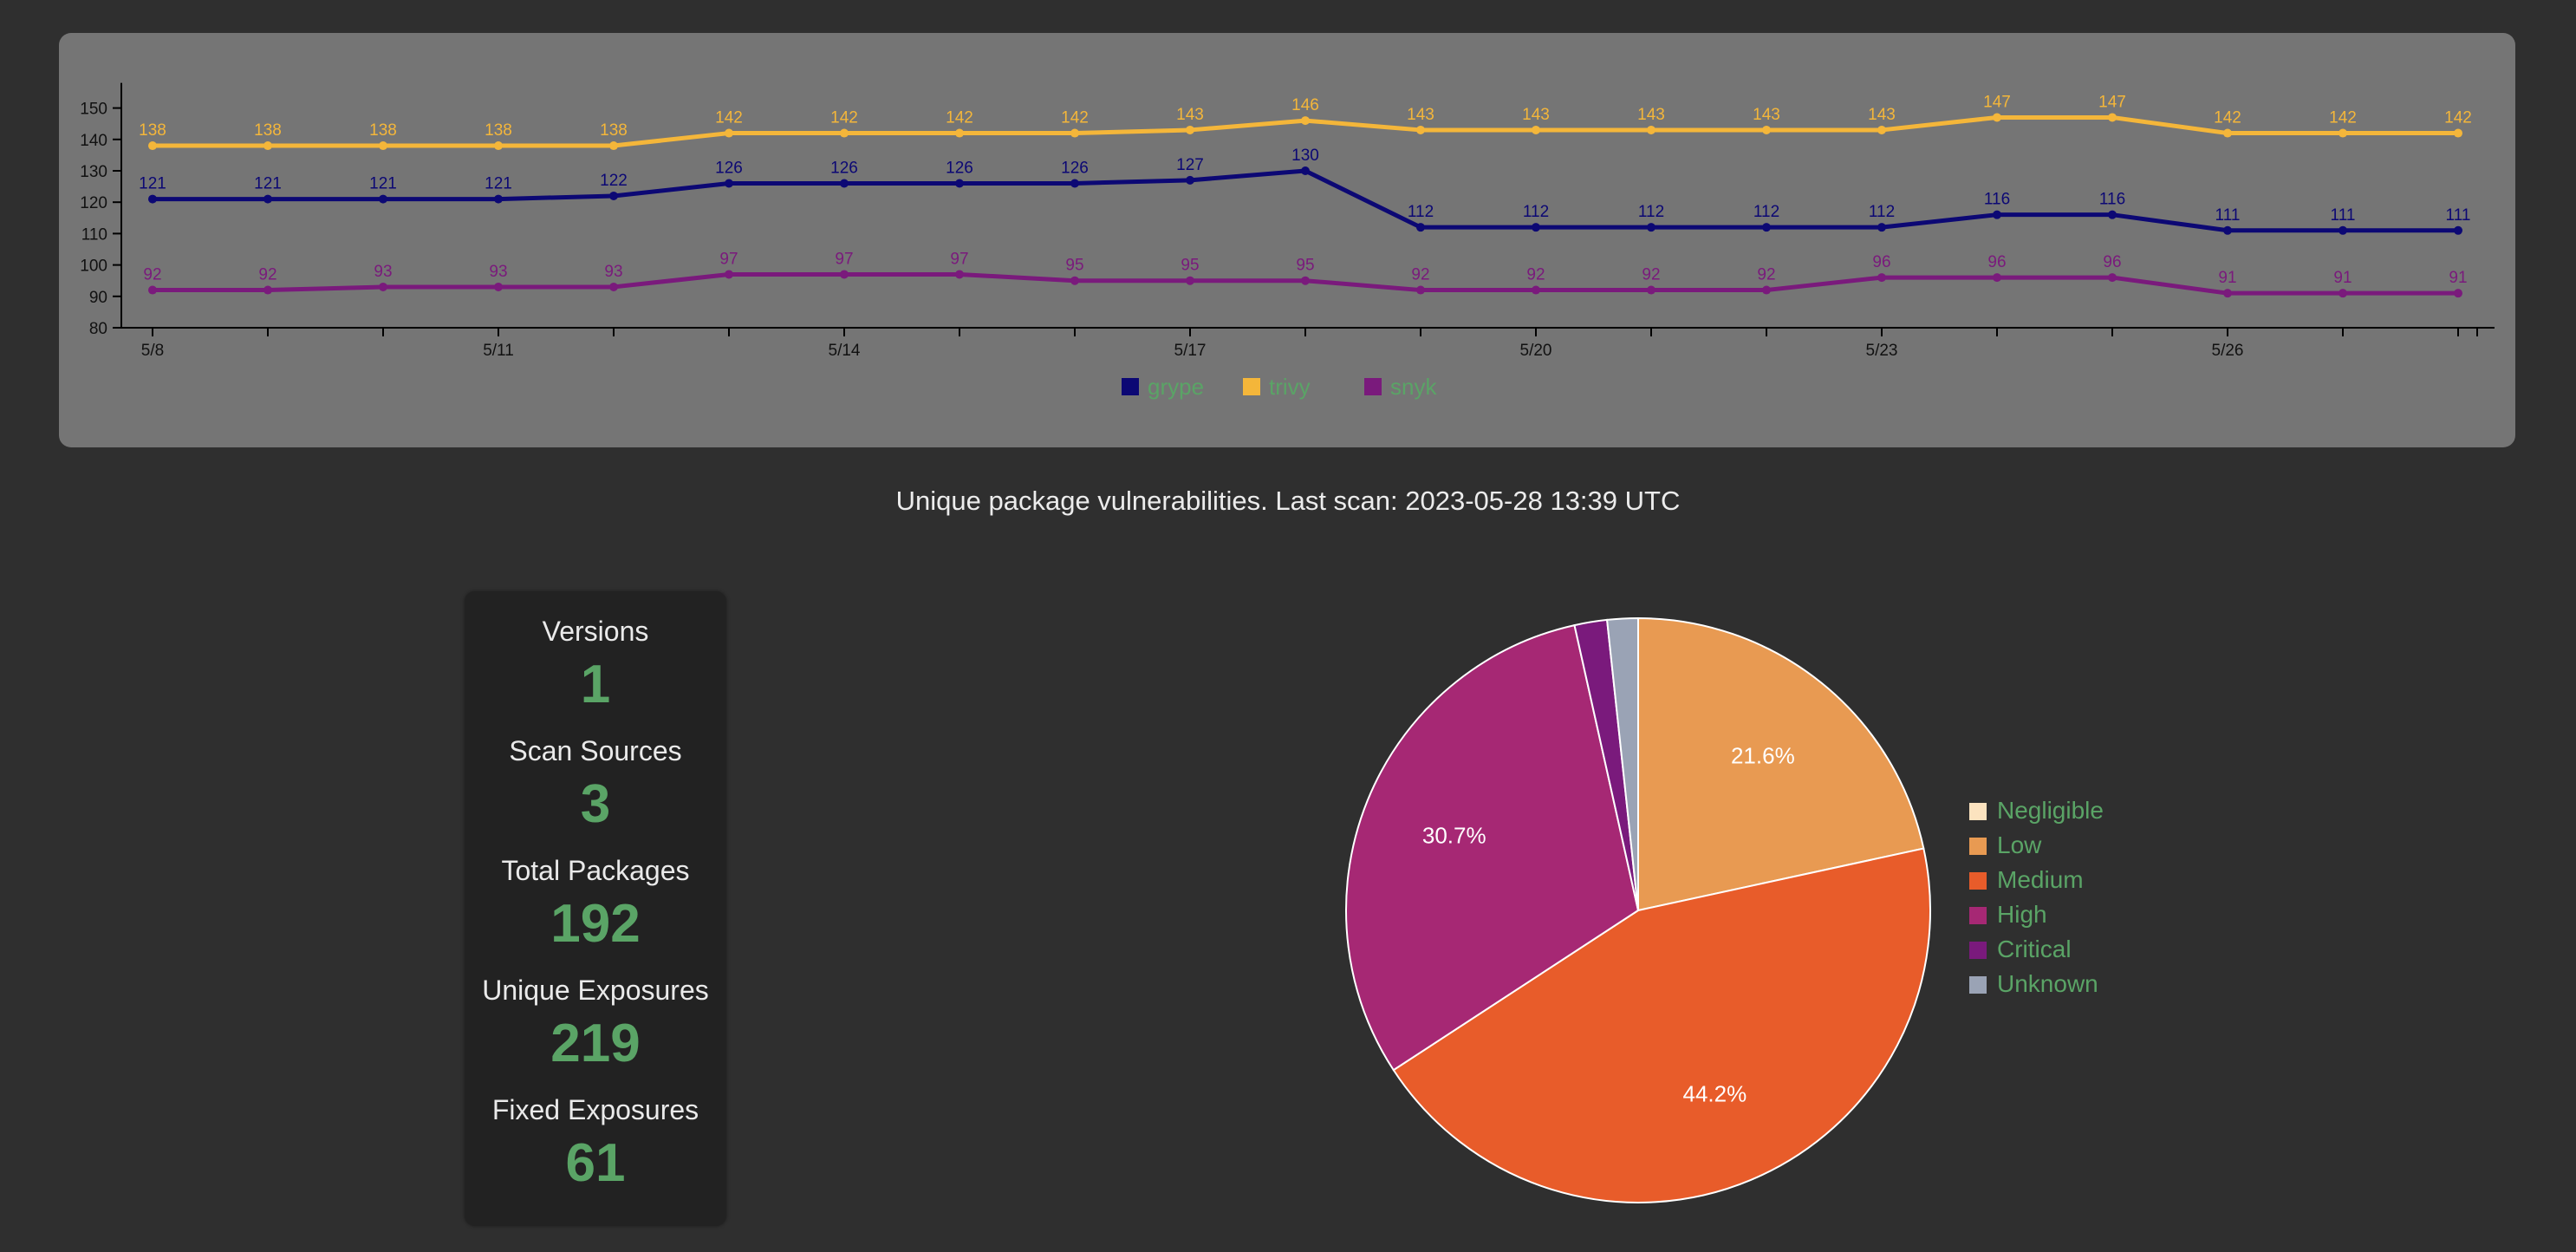  I want to click on stat-value: 192, so click(595, 924).